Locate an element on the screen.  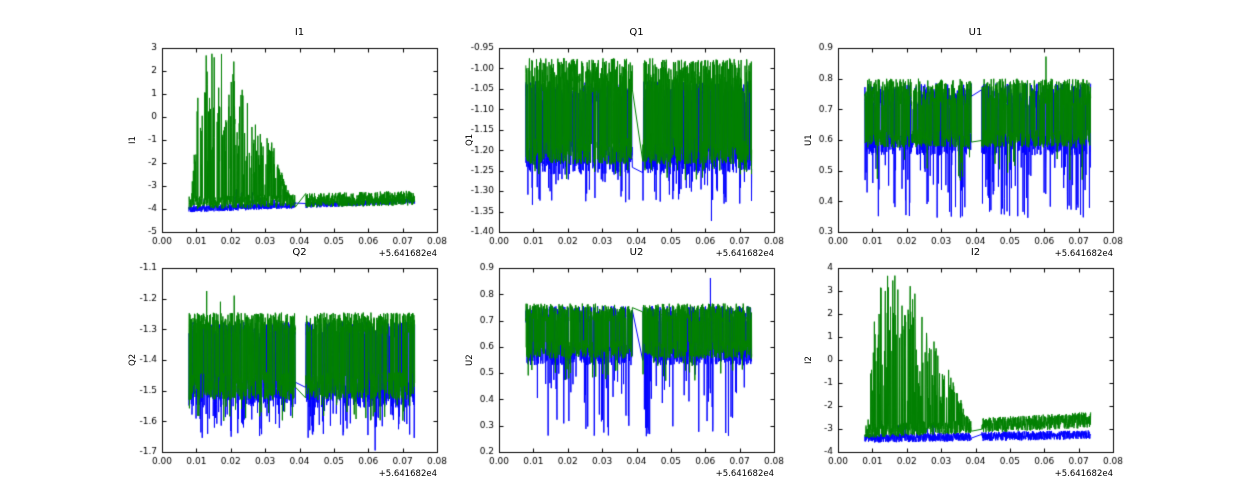
subplot-i1: I1 I1 +5.641682e4 is located at coordinates (280, 147).